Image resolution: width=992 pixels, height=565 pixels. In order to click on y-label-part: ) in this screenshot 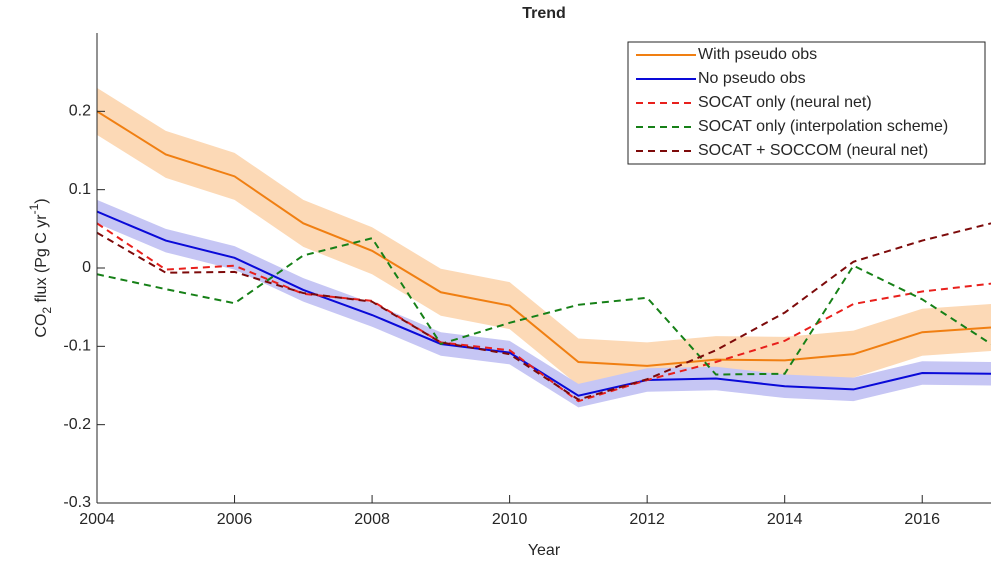, I will do `click(41, 200)`.